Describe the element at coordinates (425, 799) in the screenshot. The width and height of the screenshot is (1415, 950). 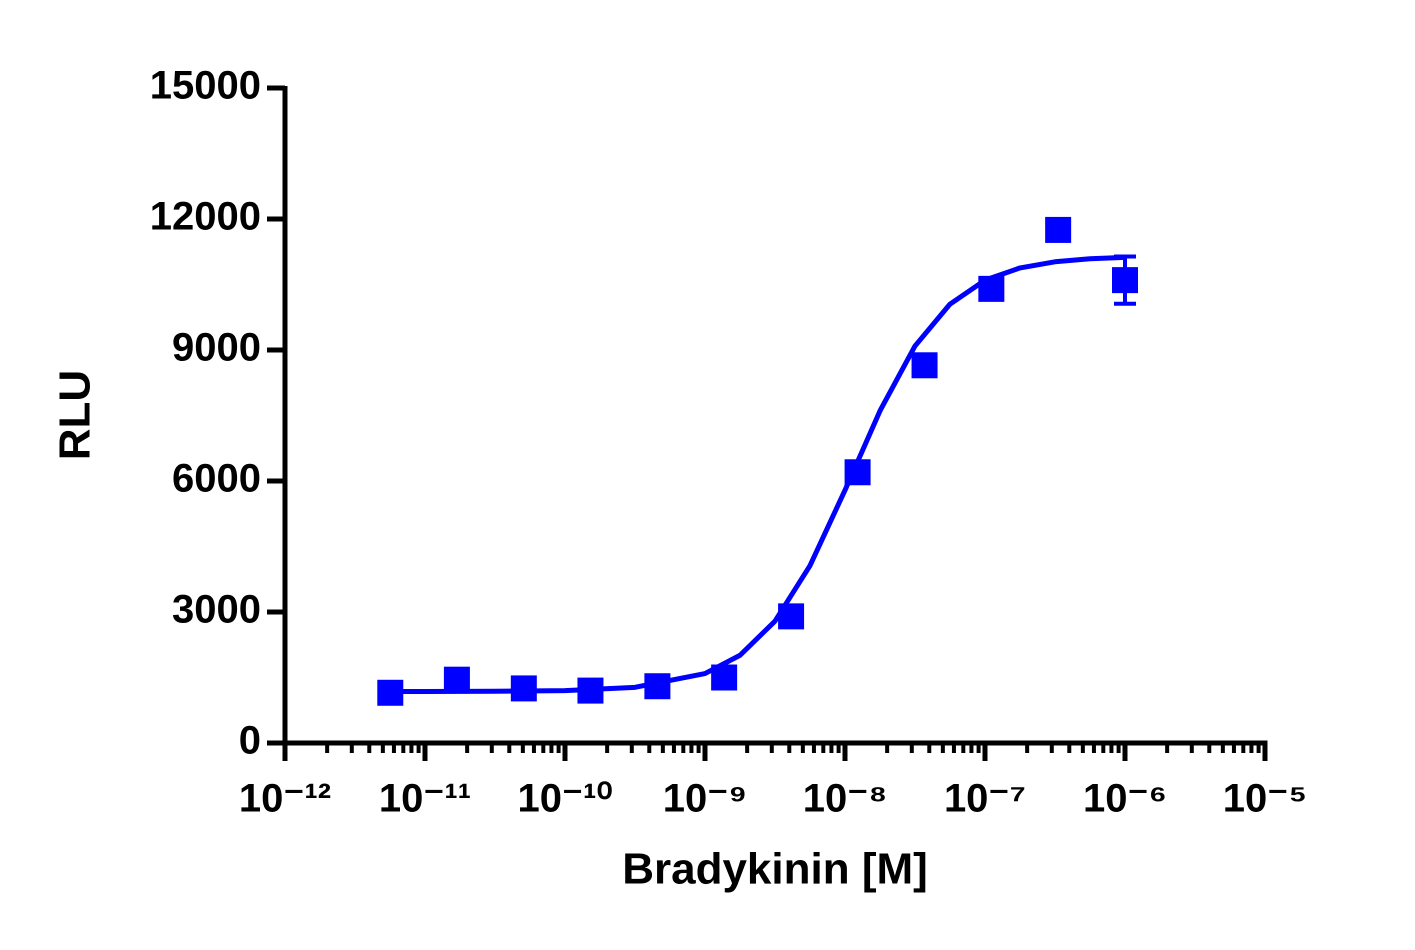
I see `x-tick-label: 10⁻¹¹` at that location.